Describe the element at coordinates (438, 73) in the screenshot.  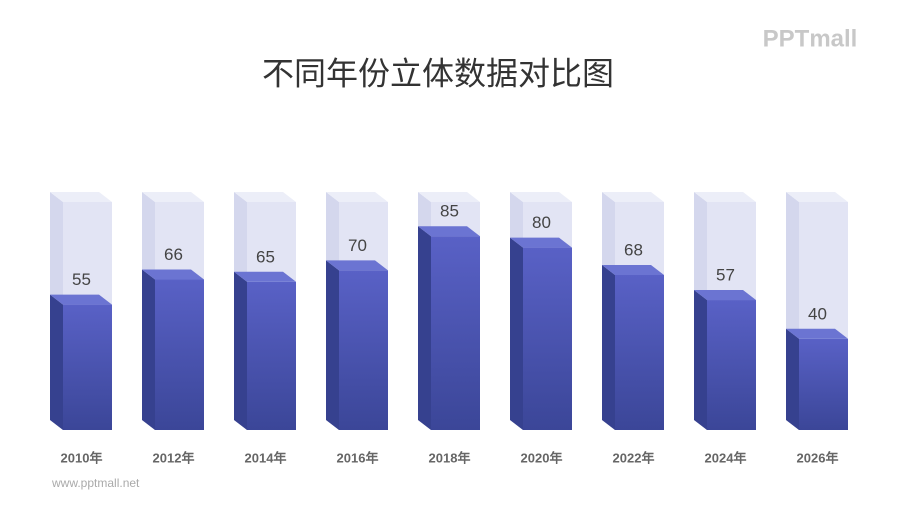
I see `chart-title: 不同年份立体数据对比图` at that location.